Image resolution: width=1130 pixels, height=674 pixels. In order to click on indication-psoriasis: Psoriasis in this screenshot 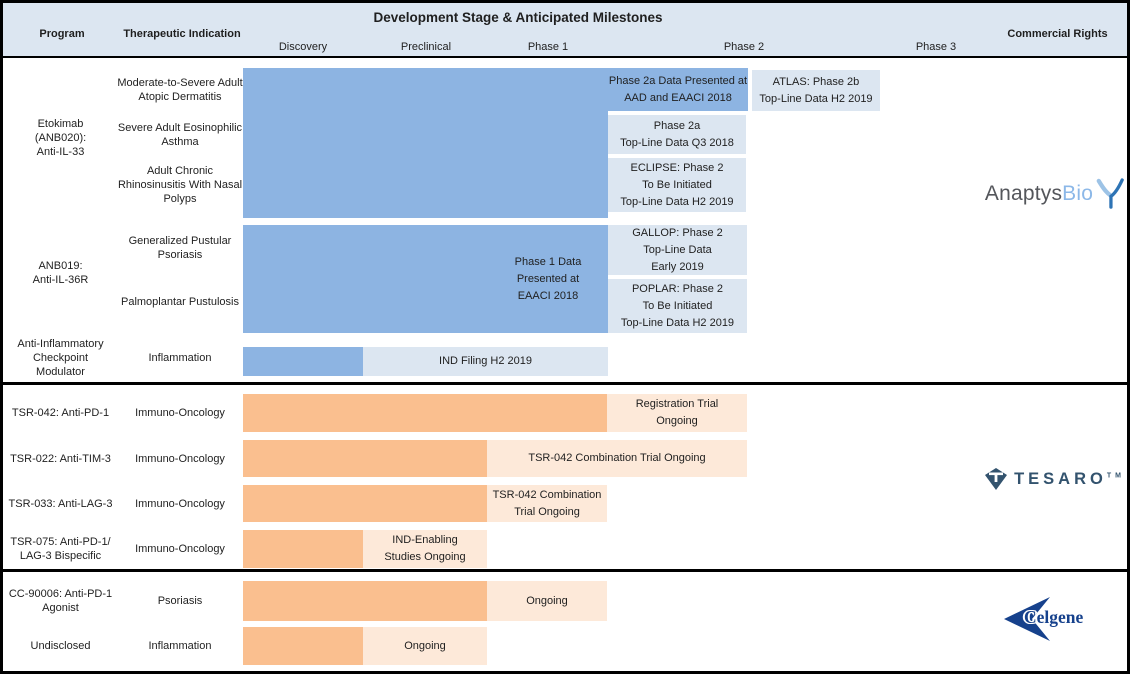, I will do `click(180, 601)`.